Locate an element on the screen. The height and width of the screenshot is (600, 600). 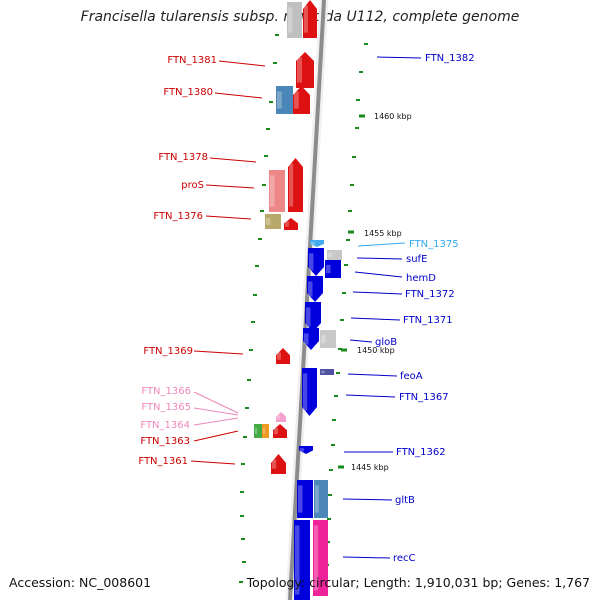
gene-label-right: FTN_1362 is located at coordinates (421, 452).